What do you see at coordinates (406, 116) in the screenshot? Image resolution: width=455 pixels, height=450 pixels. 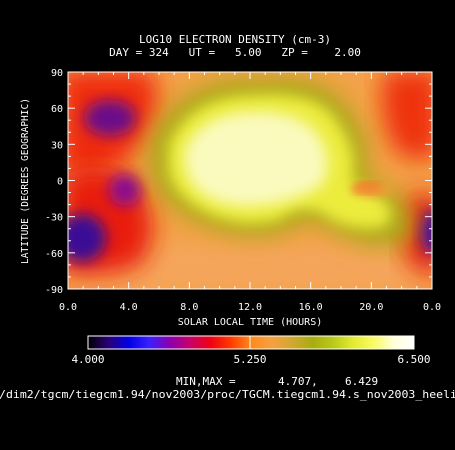 I see `heatmap-red-region-east` at bounding box center [406, 116].